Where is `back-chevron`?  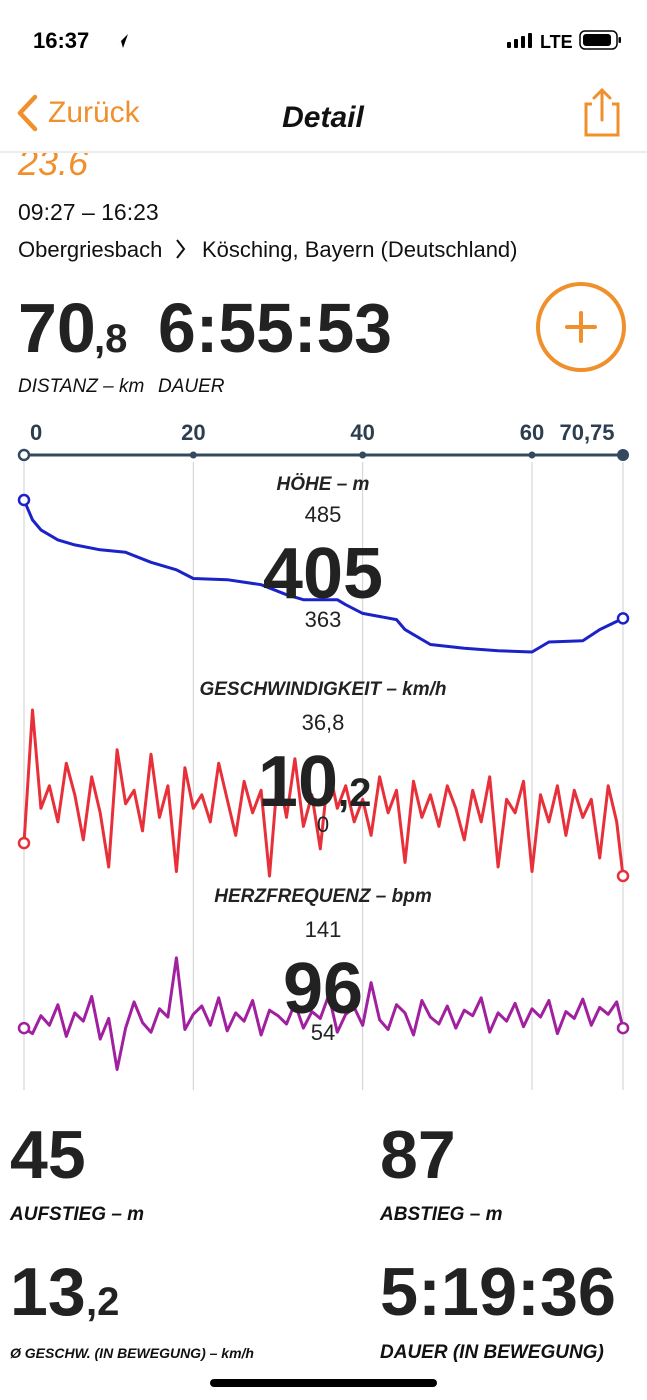 back-chevron is located at coordinates (27, 113).